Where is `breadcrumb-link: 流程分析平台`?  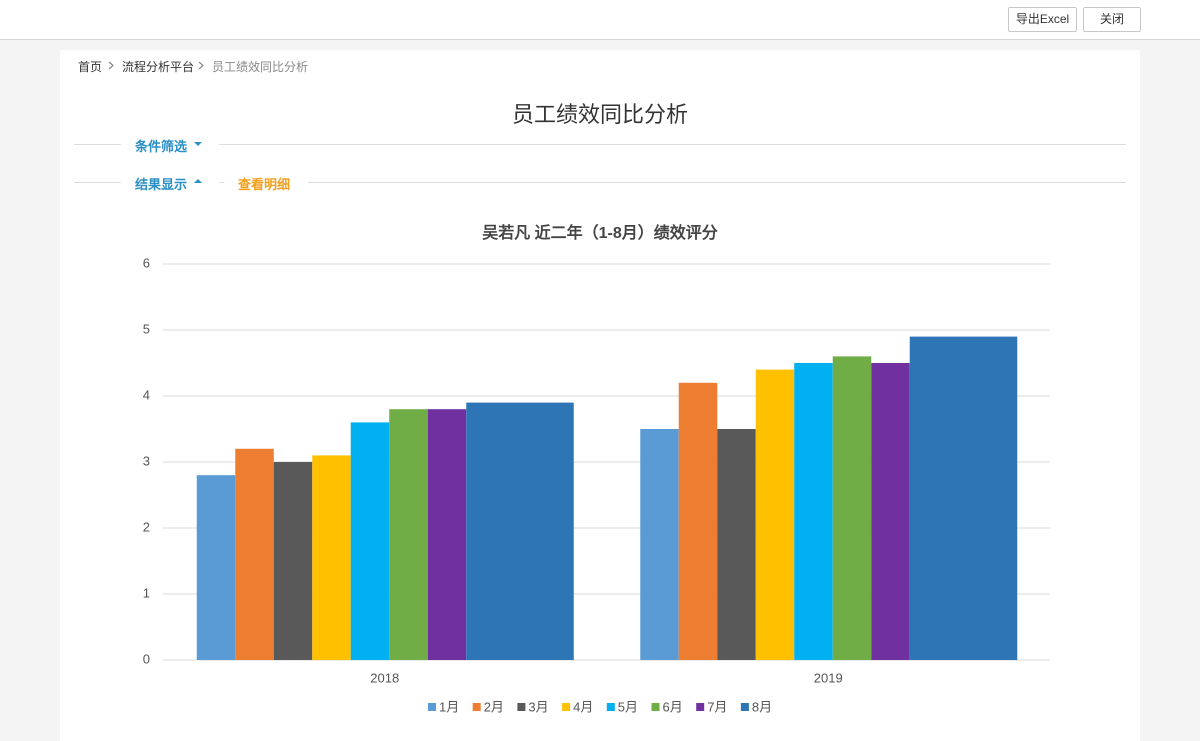
breadcrumb-link: 流程分析平台 is located at coordinates (158, 67).